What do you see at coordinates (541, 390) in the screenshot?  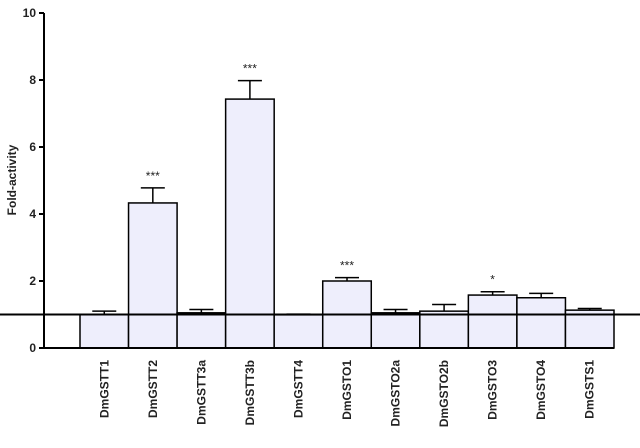 I see `x-tick-label: DmGSTO4` at bounding box center [541, 390].